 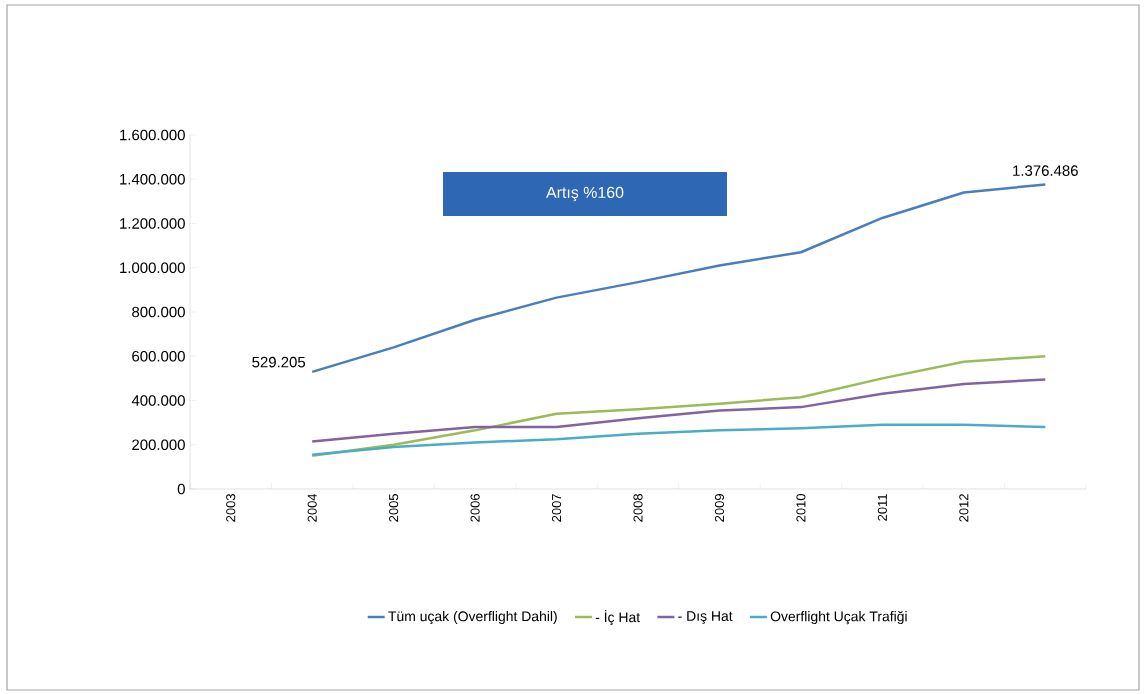 What do you see at coordinates (585, 194) in the screenshot?
I see `annotation: Artış %160` at bounding box center [585, 194].